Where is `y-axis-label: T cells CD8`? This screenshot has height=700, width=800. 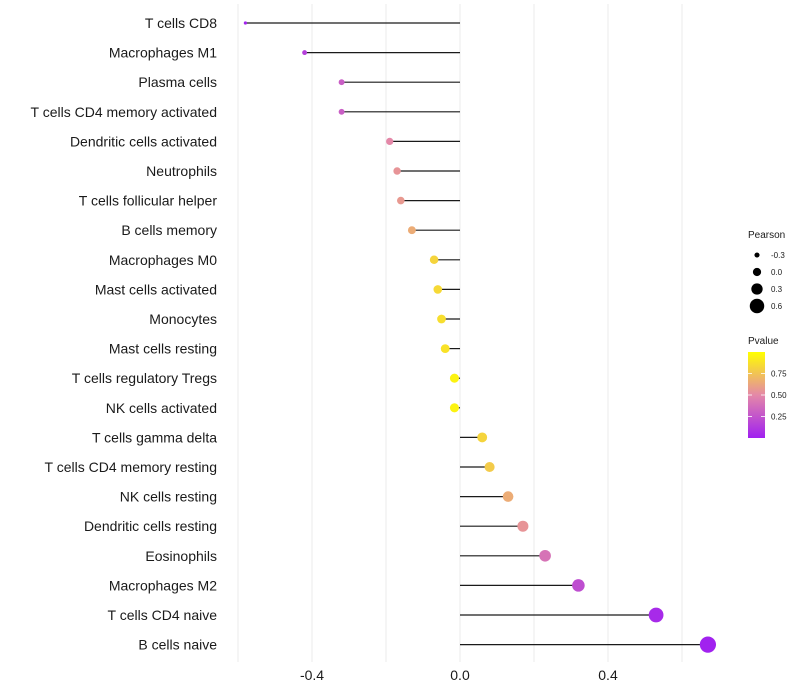
y-axis-label: T cells CD8 is located at coordinates (181, 23).